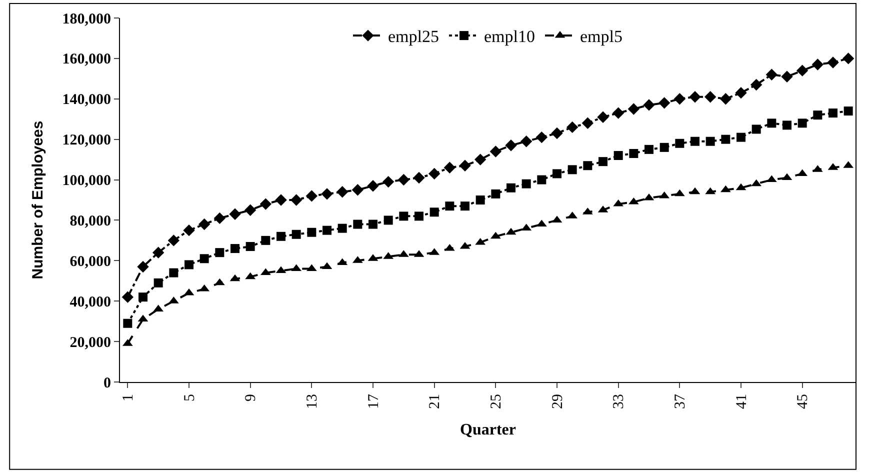 This screenshot has width=871, height=472. Describe the element at coordinates (251, 398) in the screenshot. I see `x-tick-label: 9` at that location.